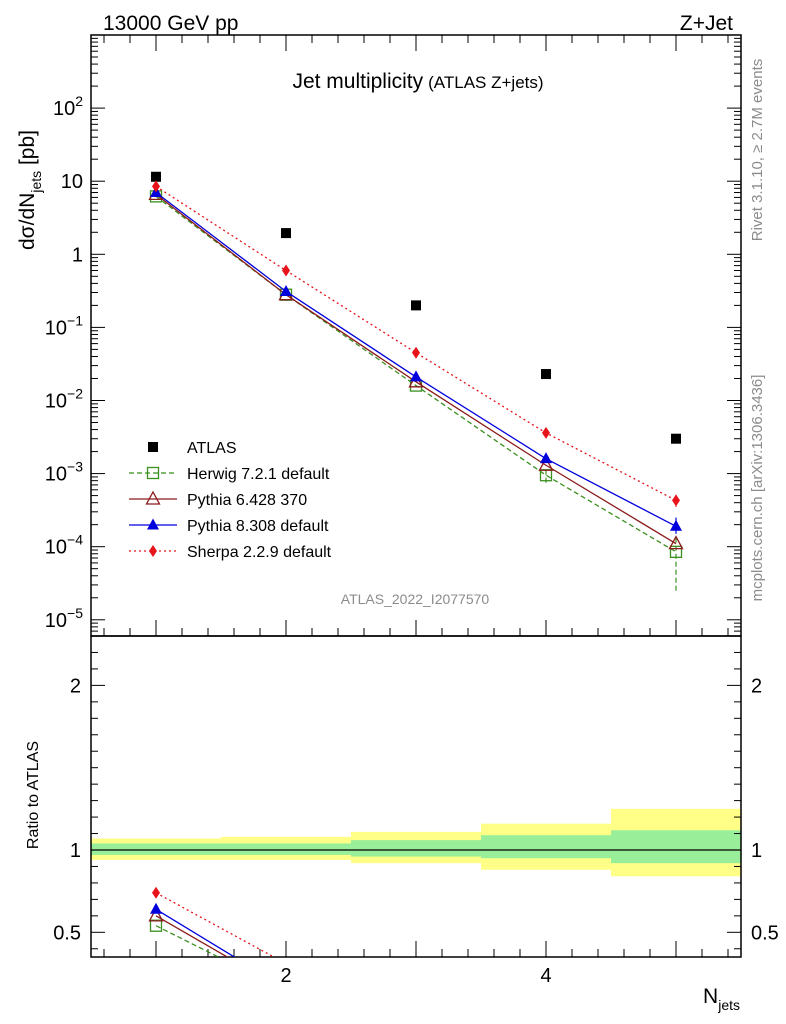 The image size is (786, 1024). I want to click on ratio-y-tick-label-right: 0.5, so click(765, 933).